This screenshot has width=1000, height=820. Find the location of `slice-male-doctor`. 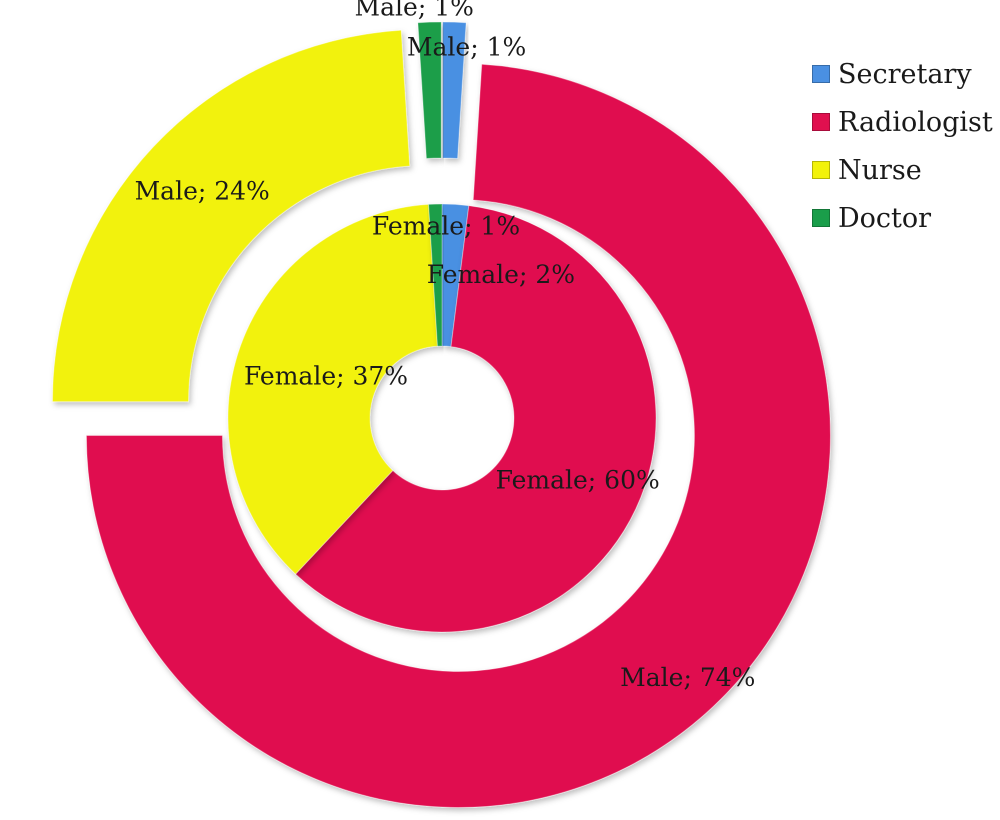

slice-male-doctor is located at coordinates (429, 90).